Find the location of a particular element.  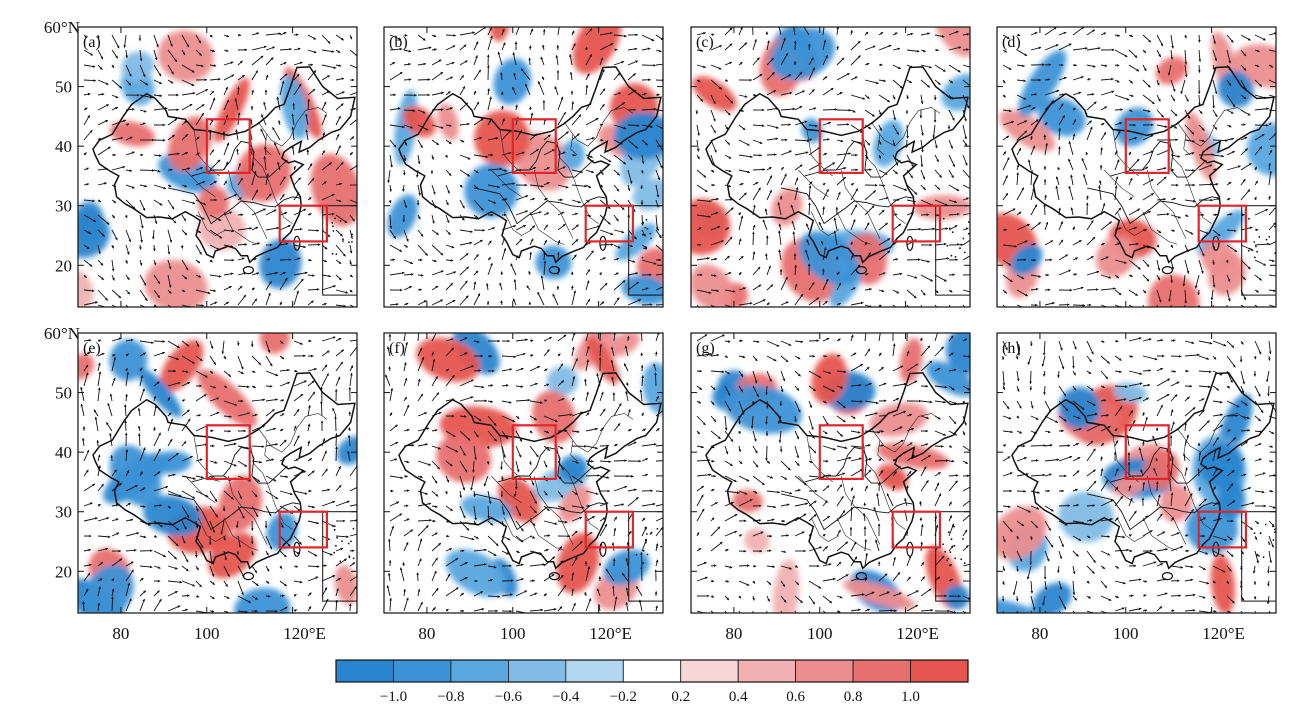

taiwan-outline is located at coordinates (603, 243).